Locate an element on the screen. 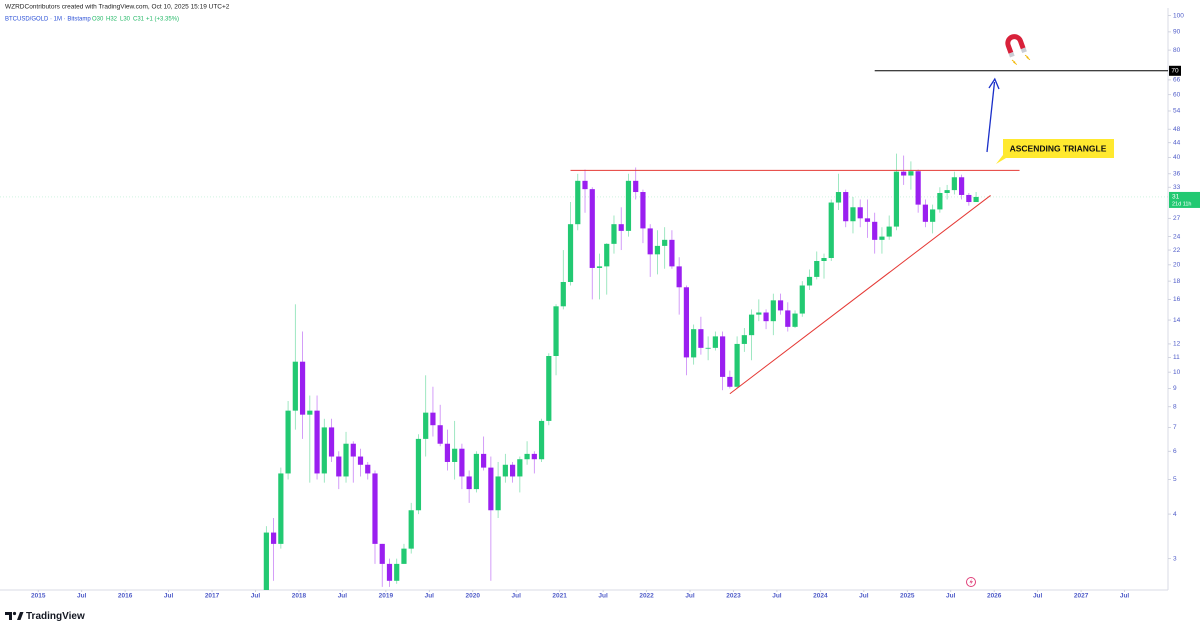 The height and width of the screenshot is (628, 1200). trendline is located at coordinates (860, 295).